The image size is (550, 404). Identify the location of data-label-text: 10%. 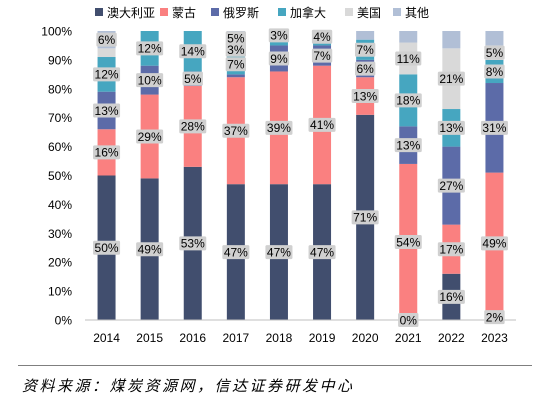
(150, 80).